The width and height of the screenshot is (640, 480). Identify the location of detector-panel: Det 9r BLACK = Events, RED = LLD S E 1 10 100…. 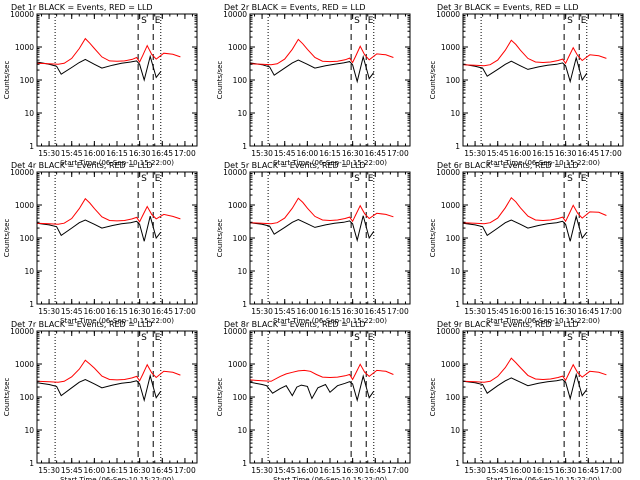
(526, 400).